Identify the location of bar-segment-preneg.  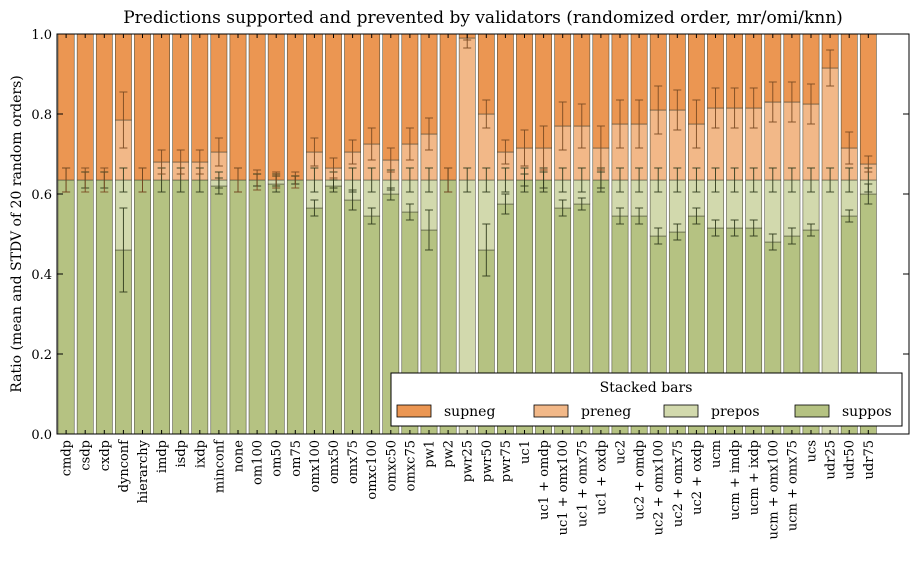
(467, 109).